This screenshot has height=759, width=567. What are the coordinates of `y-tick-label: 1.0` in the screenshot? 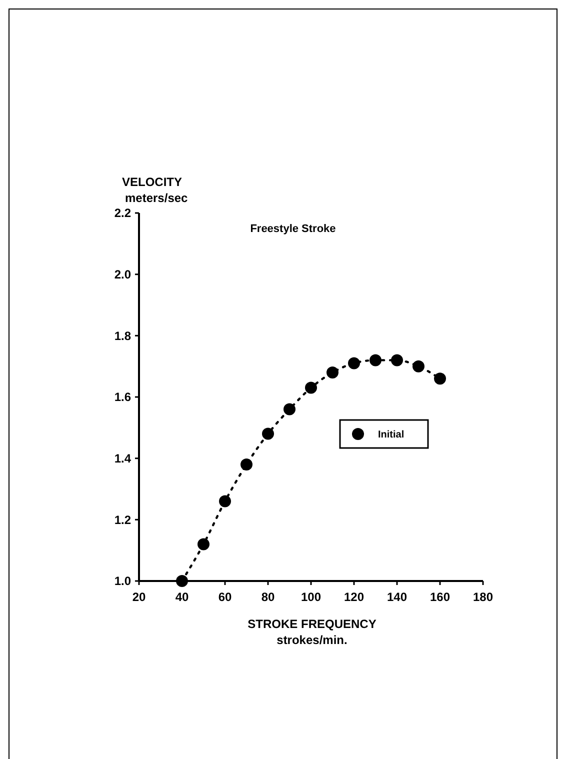 It's located at (123, 581).